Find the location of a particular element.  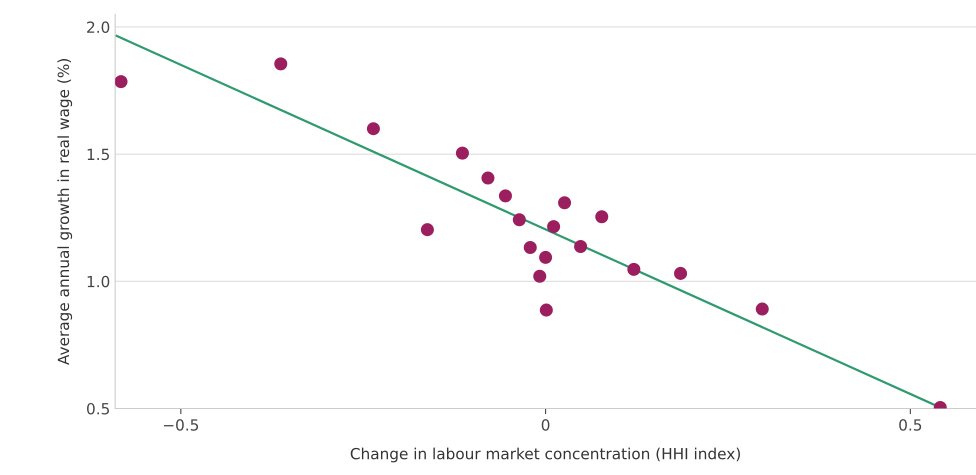

y-tick-label: 0.5 is located at coordinates (98, 408).